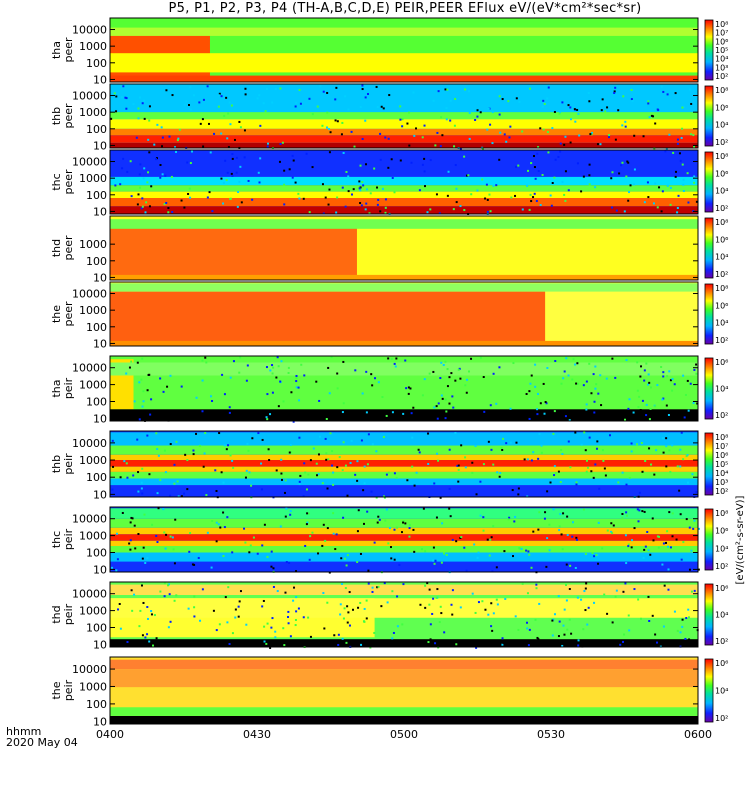  What do you see at coordinates (62, 388) in the screenshot?
I see `y-axis-label: thapeir` at bounding box center [62, 388].